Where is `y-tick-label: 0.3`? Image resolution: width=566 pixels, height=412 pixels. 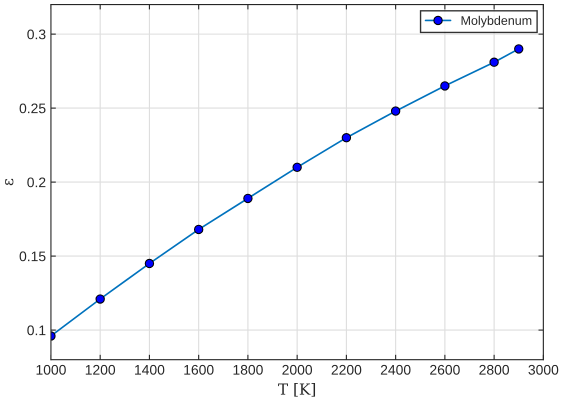 y-tick-label: 0.3 is located at coordinates (36, 34).